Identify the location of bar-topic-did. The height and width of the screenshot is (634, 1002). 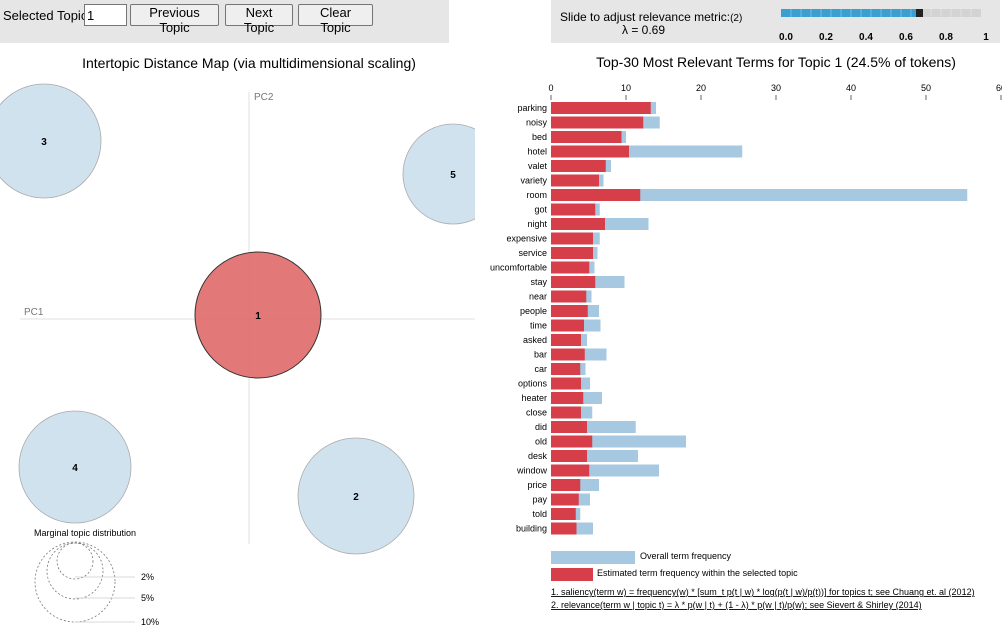
(569, 427).